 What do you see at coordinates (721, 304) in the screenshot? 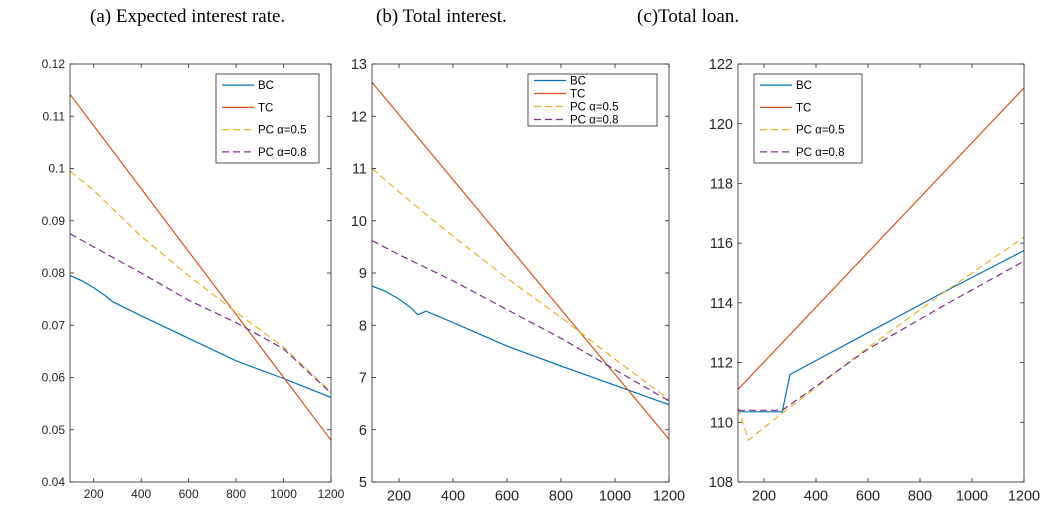
I see `y-tick-label: 114` at bounding box center [721, 304].